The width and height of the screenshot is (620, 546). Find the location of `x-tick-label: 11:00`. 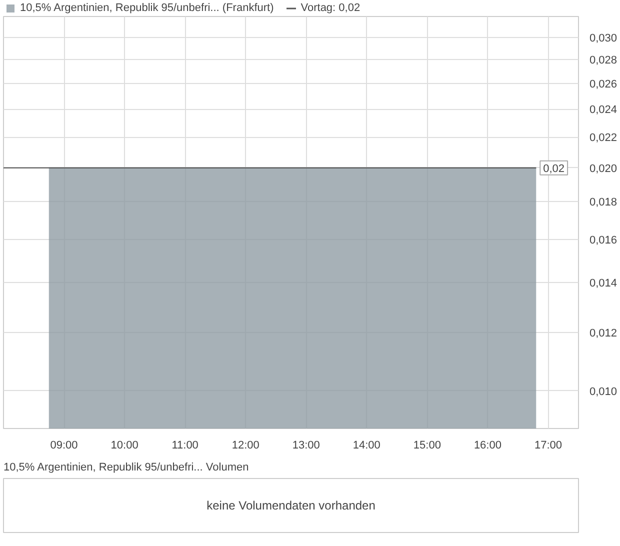

x-tick-label: 11:00 is located at coordinates (185, 446).